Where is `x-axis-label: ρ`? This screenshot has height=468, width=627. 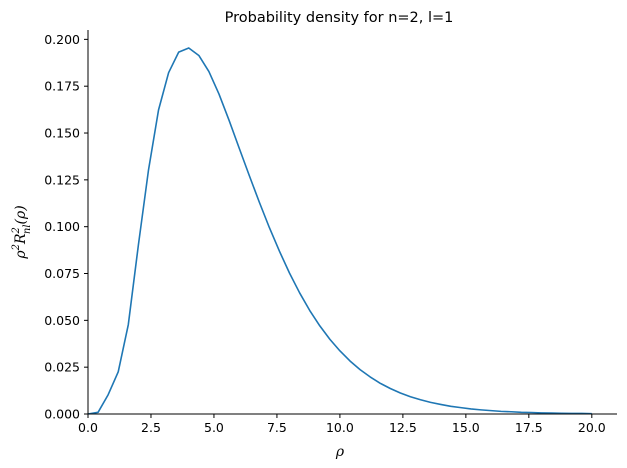
x-axis-label: ρ is located at coordinates (340, 452).